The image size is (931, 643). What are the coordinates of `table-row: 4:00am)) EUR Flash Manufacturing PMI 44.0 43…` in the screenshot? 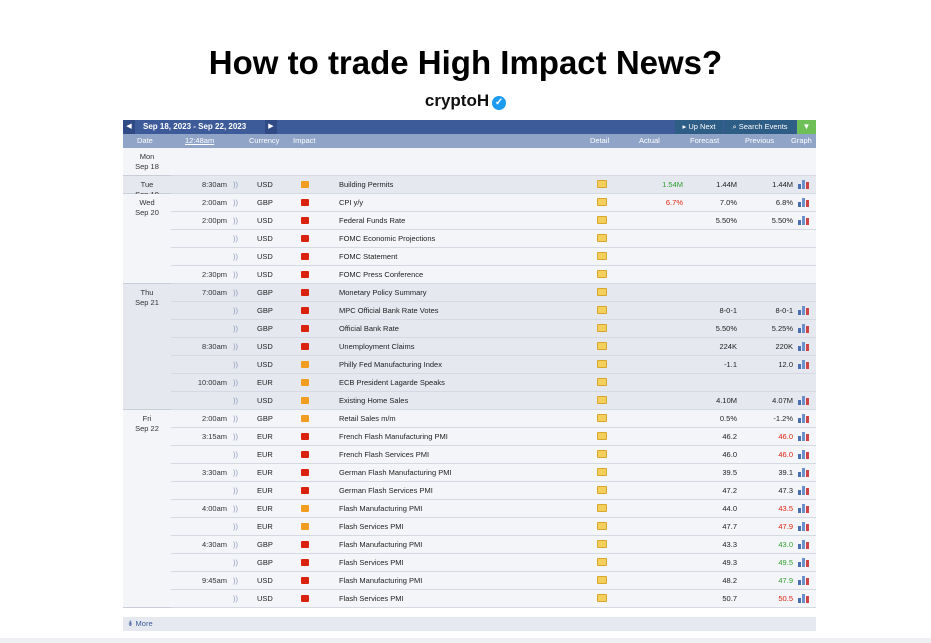 It's located at (493, 509).